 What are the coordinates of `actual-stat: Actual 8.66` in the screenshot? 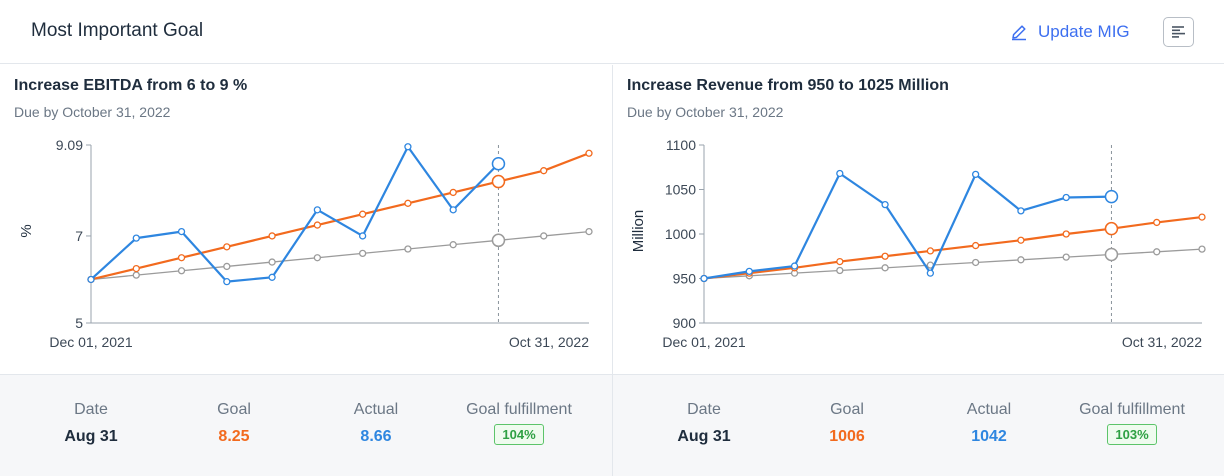 It's located at (376, 423).